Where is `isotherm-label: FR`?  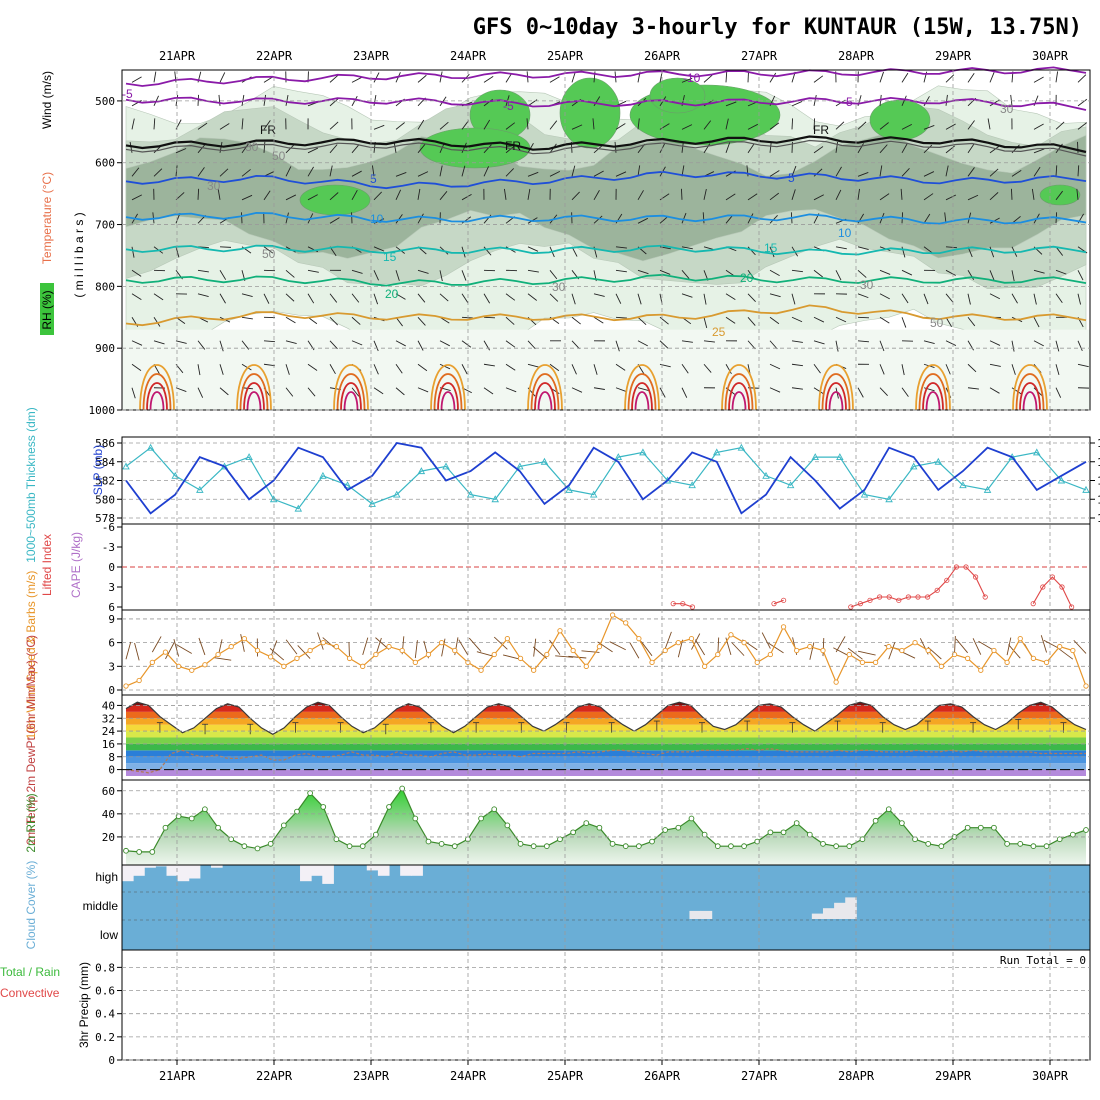 isotherm-label: FR is located at coordinates (821, 130).